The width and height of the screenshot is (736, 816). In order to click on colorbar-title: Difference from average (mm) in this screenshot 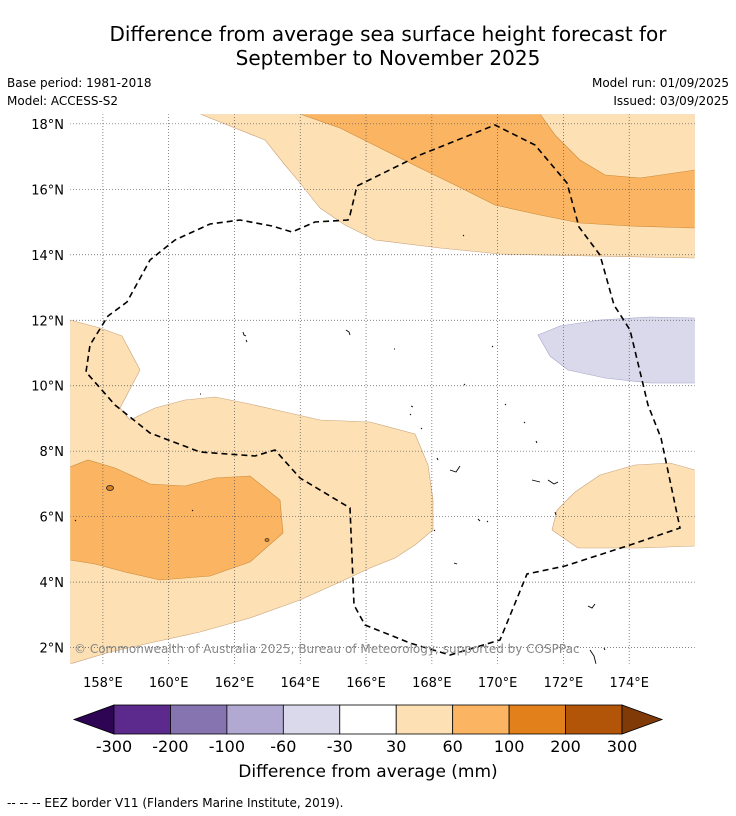, I will do `click(368, 772)`.